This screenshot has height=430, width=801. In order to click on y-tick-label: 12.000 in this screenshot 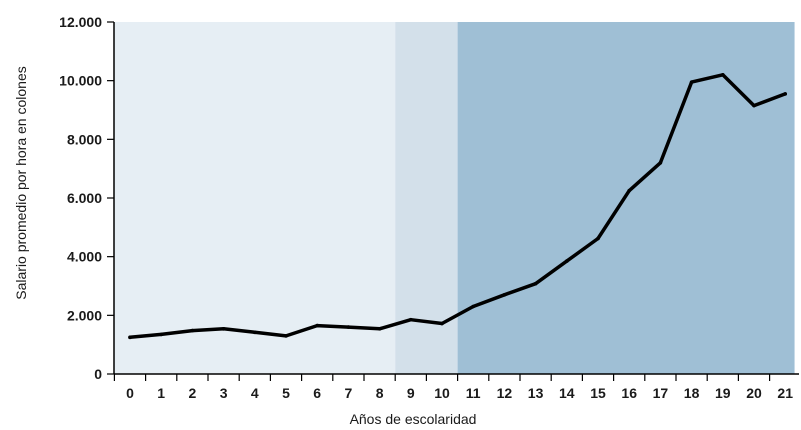, I will do `click(80, 22)`.